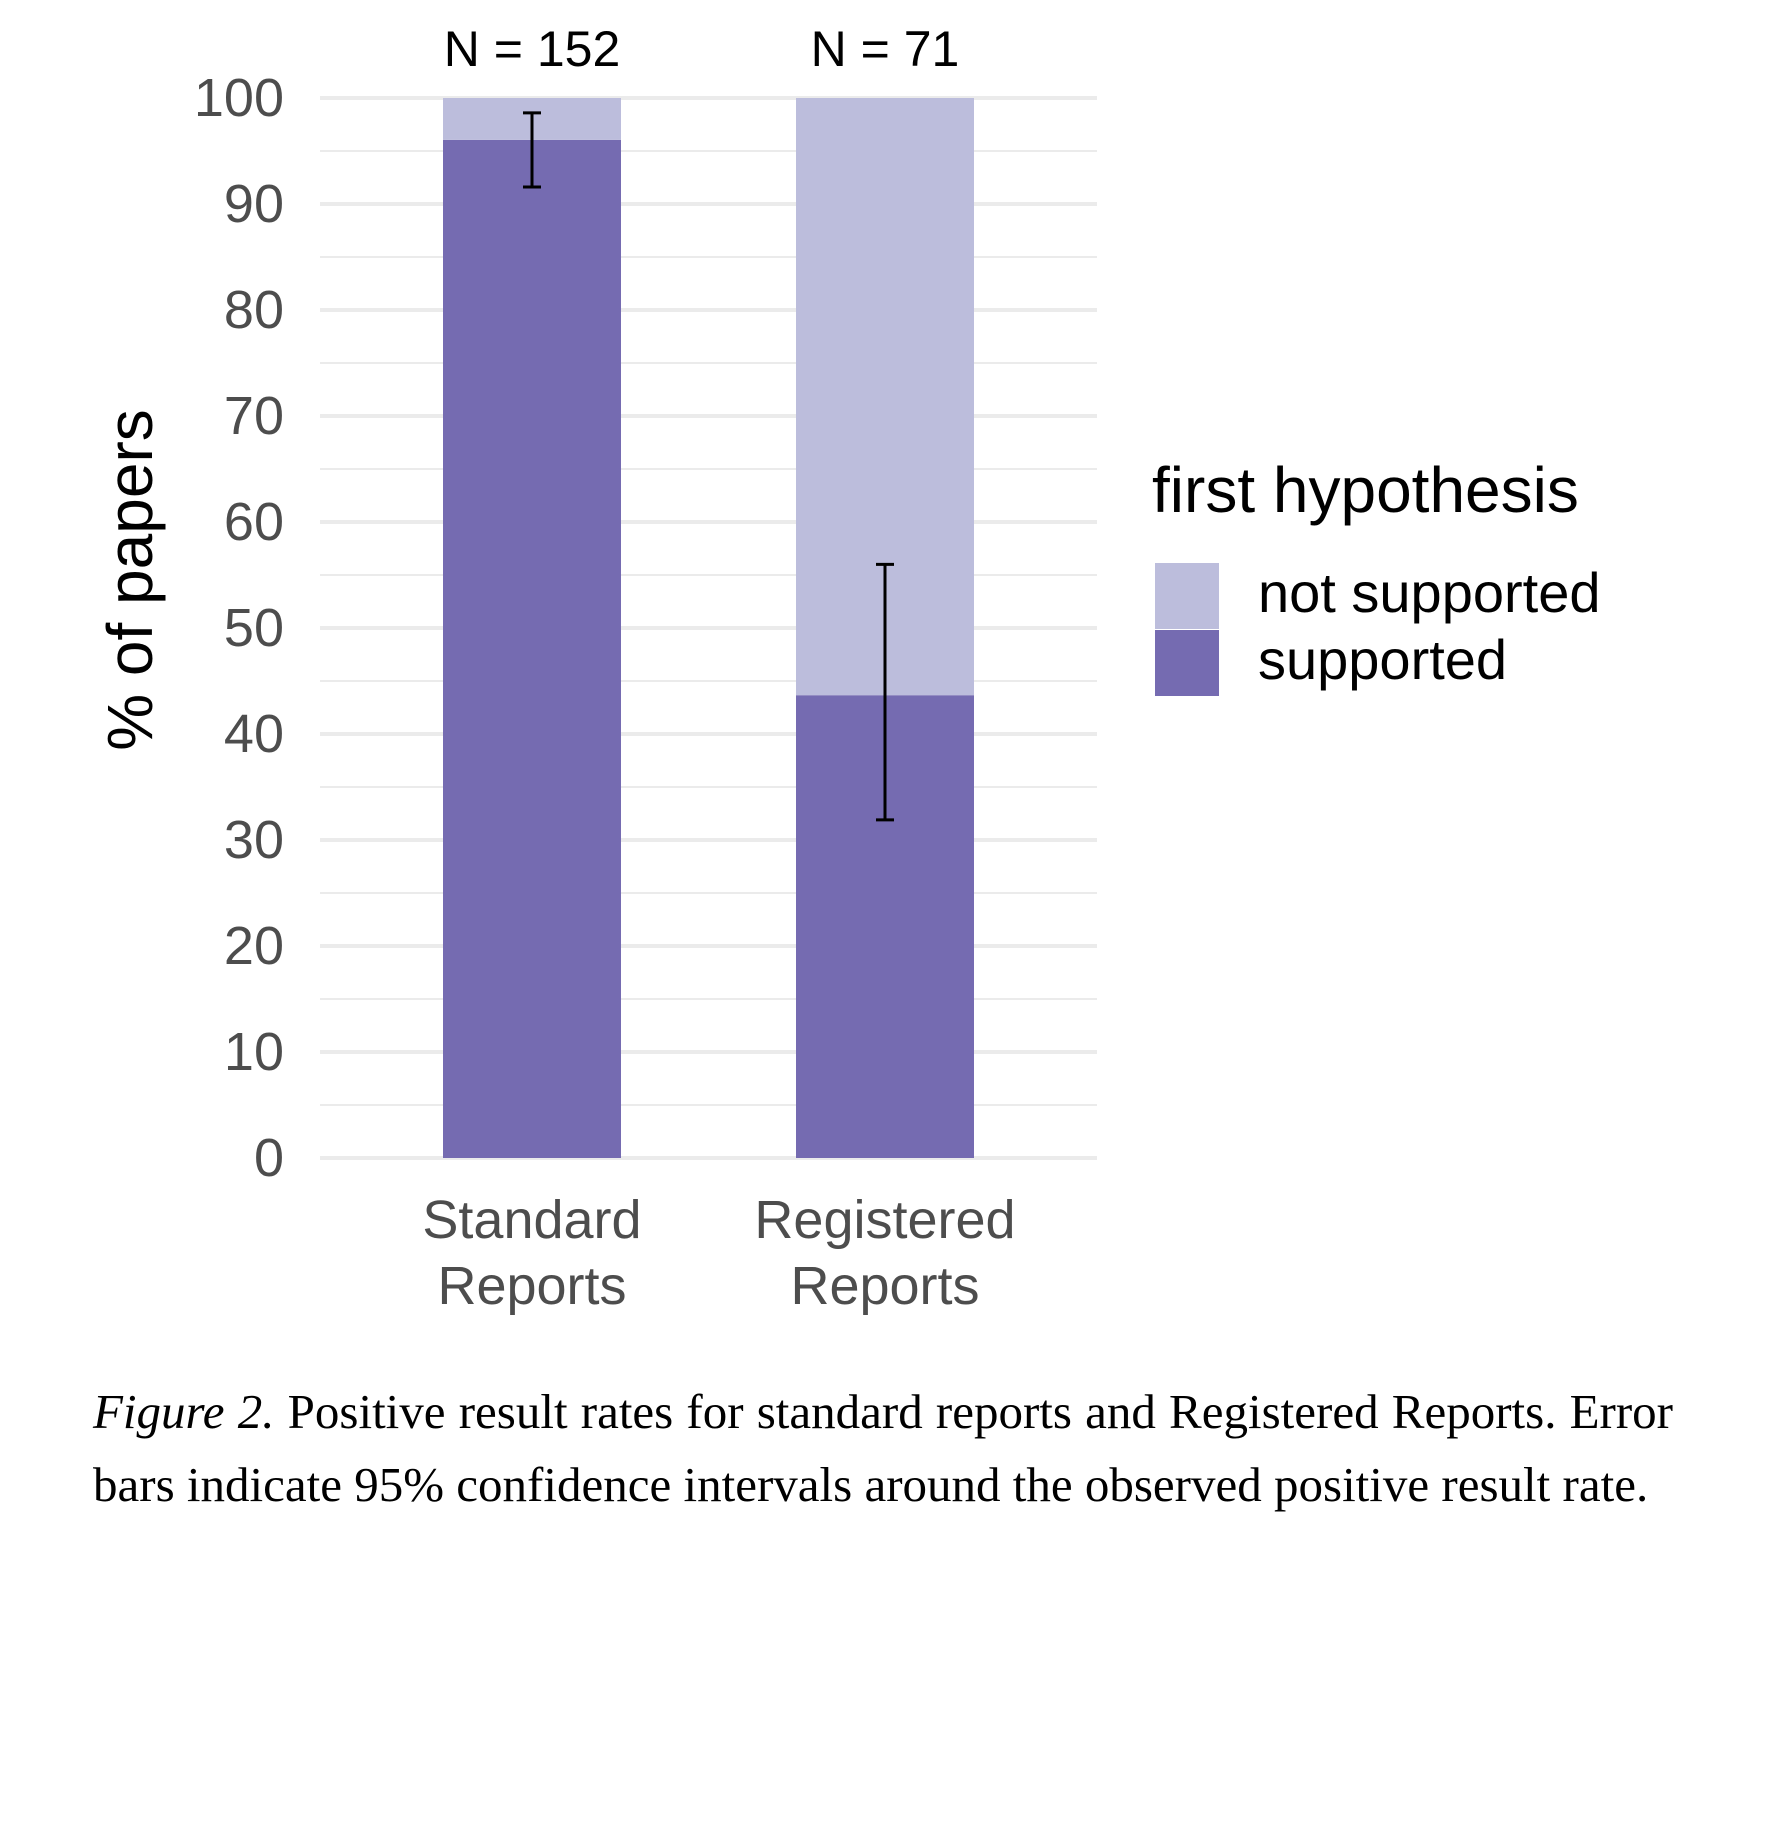 The width and height of the screenshot is (1773, 1828). What do you see at coordinates (269, 1158) in the screenshot?
I see `y-tick-label: 0` at bounding box center [269, 1158].